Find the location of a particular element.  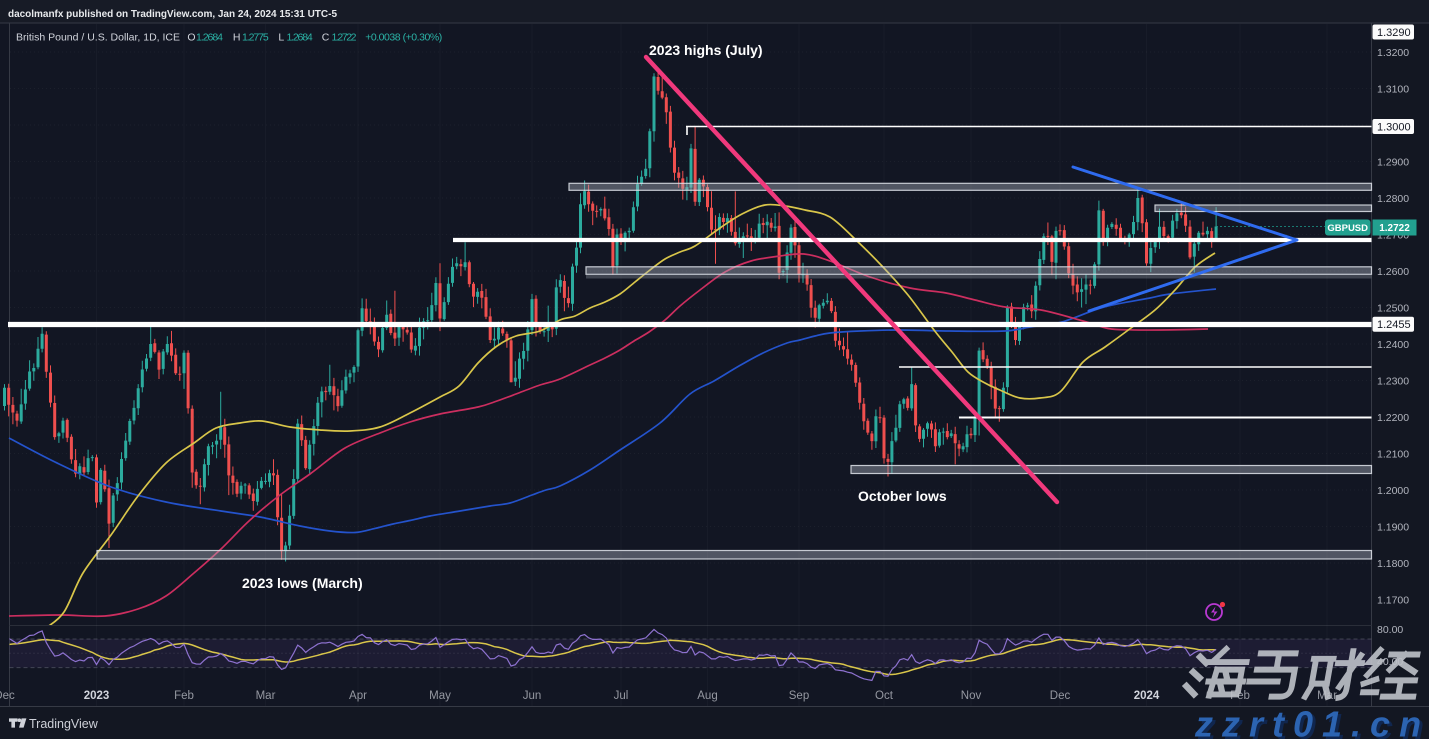

svg-text:British Pound / U.S. Dollar, 1: British Pound / U.S. Dollar, 1D, ICE is located at coordinates (98, 38).